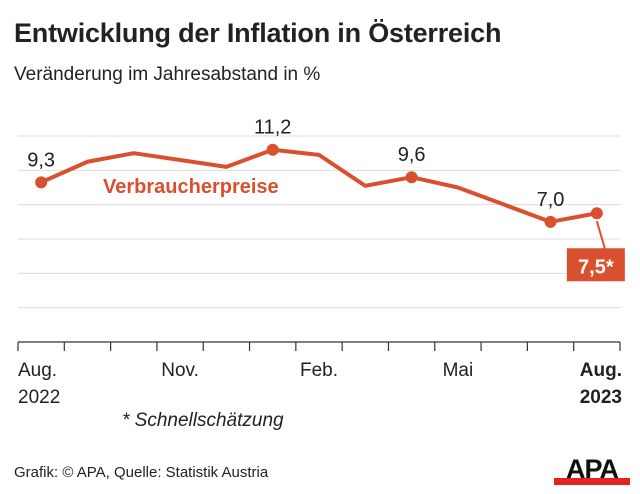 The image size is (640, 494). I want to click on series-label: Verbraucherpreise, so click(191, 187).